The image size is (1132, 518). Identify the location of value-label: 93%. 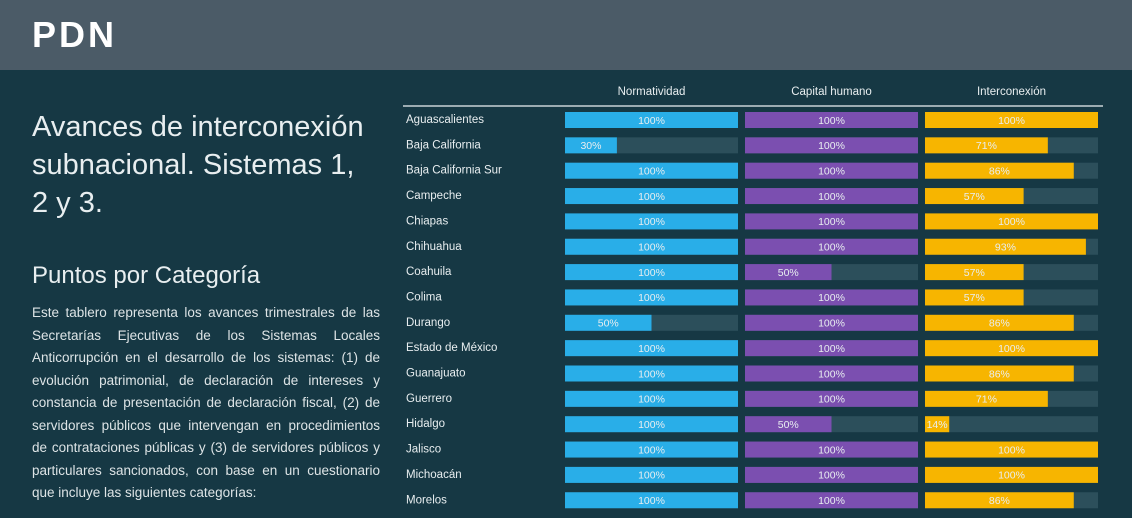
(1005, 248).